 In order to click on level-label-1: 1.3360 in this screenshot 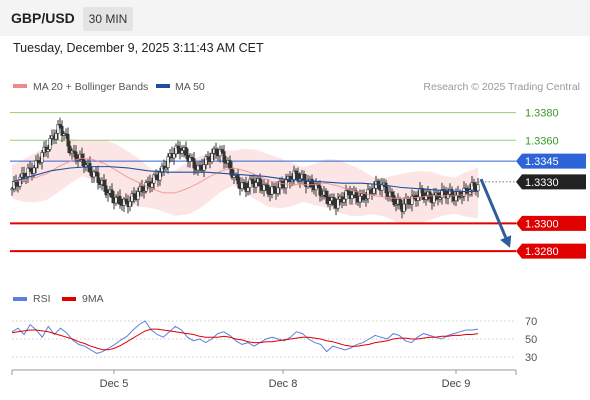, I will do `click(542, 141)`.